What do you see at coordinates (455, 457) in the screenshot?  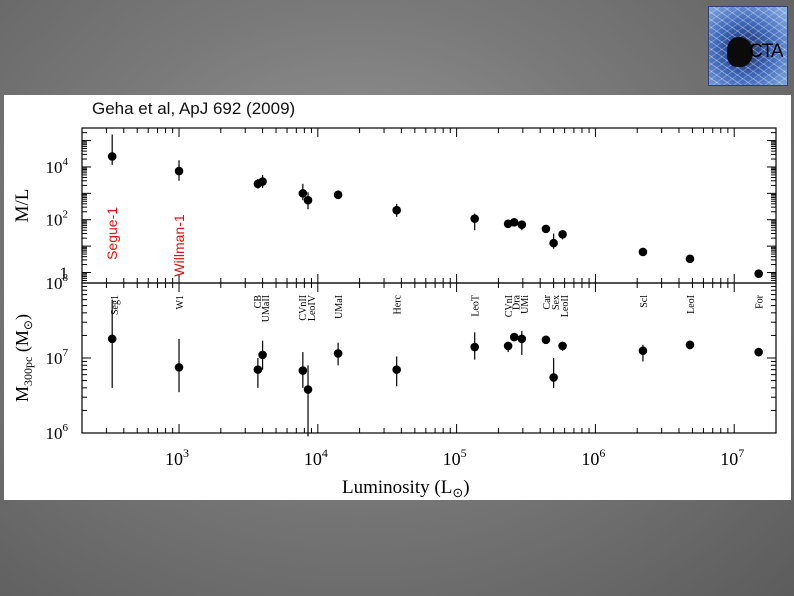 I see `x-tick-label: 10⁵` at bounding box center [455, 457].